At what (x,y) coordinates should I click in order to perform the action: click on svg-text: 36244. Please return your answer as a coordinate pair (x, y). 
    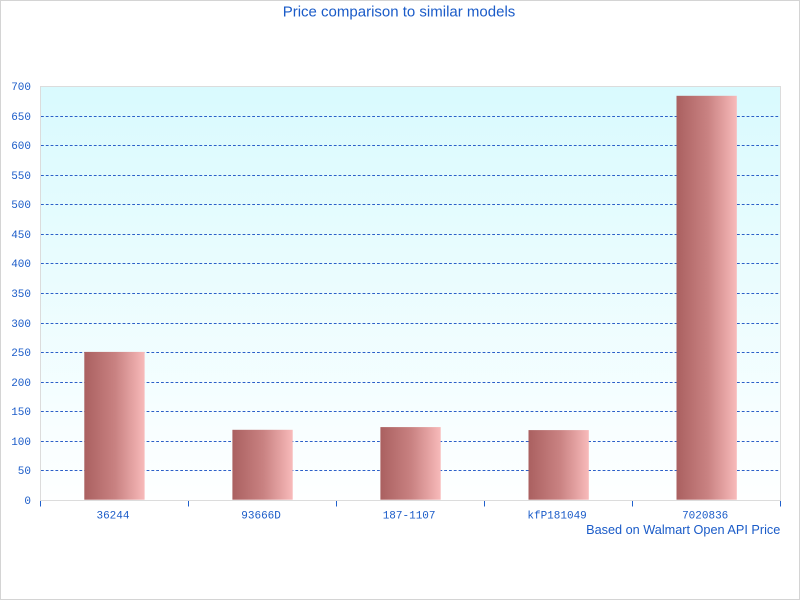
    Looking at the image, I should click on (112, 517).